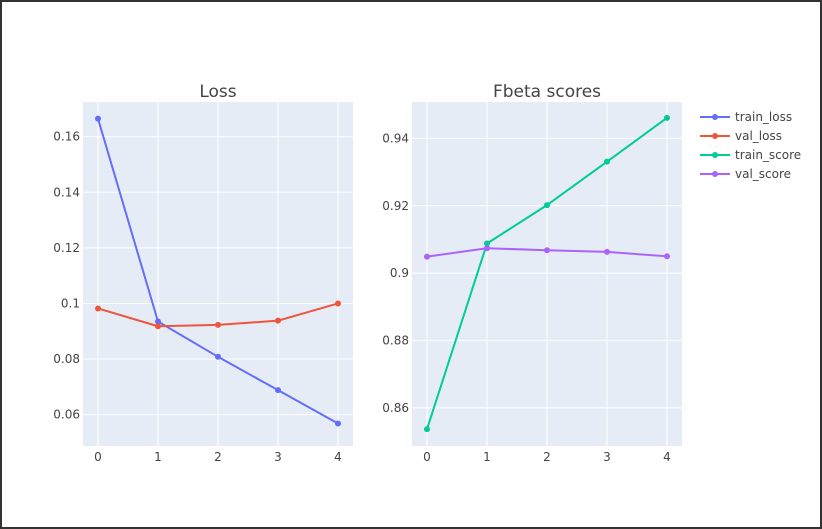  What do you see at coordinates (758, 136) in the screenshot?
I see `legend-label-val_loss: val_loss` at bounding box center [758, 136].